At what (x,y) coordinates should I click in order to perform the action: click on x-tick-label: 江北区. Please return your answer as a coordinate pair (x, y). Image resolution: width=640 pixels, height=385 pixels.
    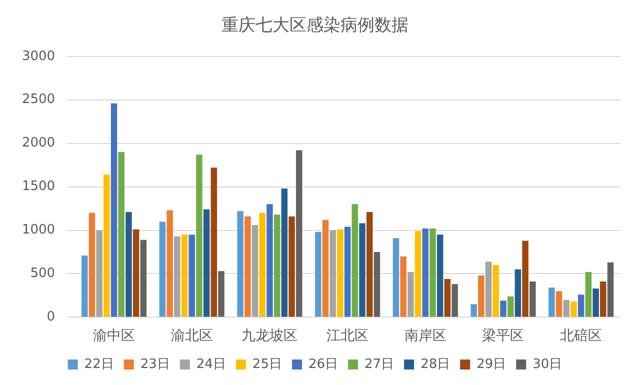
    Looking at the image, I should click on (347, 336).